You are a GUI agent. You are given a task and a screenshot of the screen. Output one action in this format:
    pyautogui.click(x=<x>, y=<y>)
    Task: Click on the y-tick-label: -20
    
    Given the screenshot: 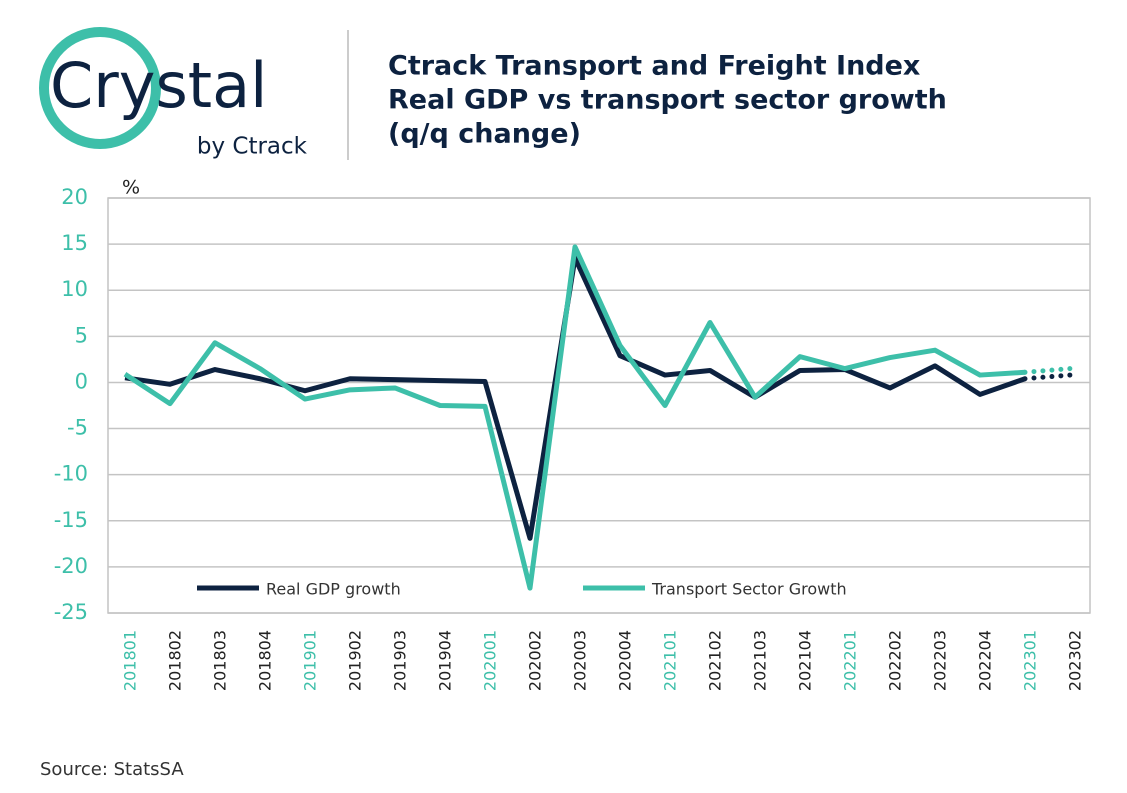 What is the action you would take?
    pyautogui.click(x=71, y=566)
    